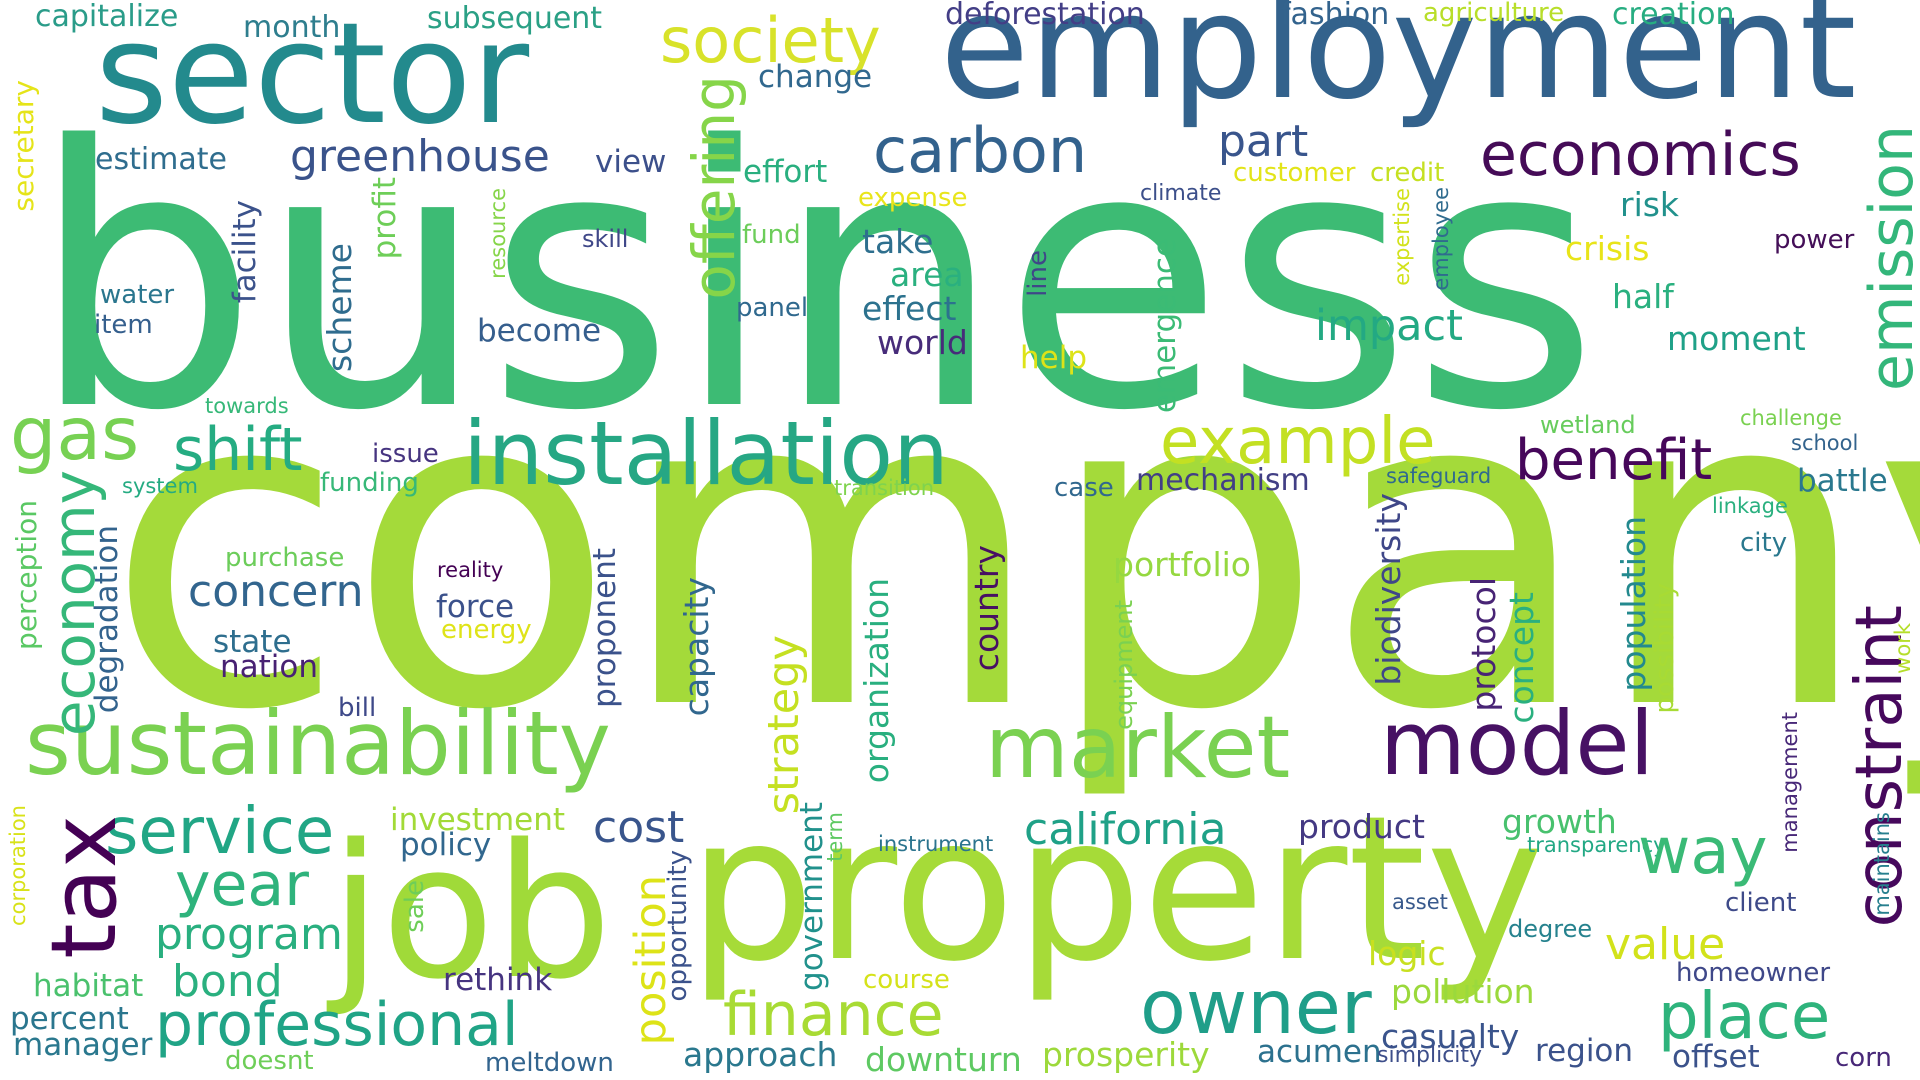  What do you see at coordinates (1736, 338) in the screenshot?
I see `word-moment: moment` at bounding box center [1736, 338].